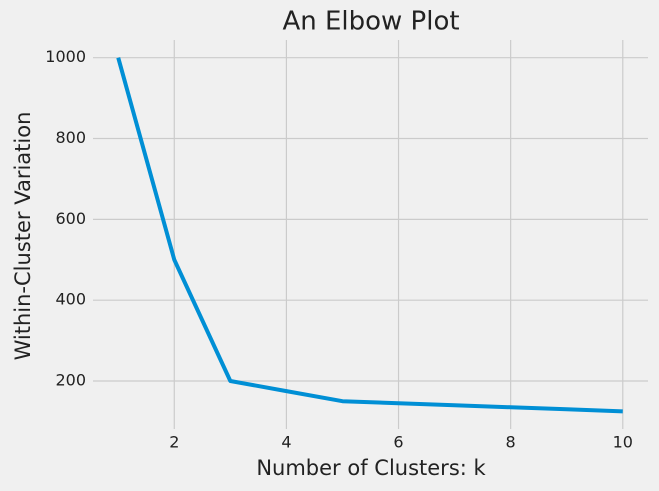  Describe the element at coordinates (286, 442) in the screenshot. I see `x-tick-label: 4` at that location.